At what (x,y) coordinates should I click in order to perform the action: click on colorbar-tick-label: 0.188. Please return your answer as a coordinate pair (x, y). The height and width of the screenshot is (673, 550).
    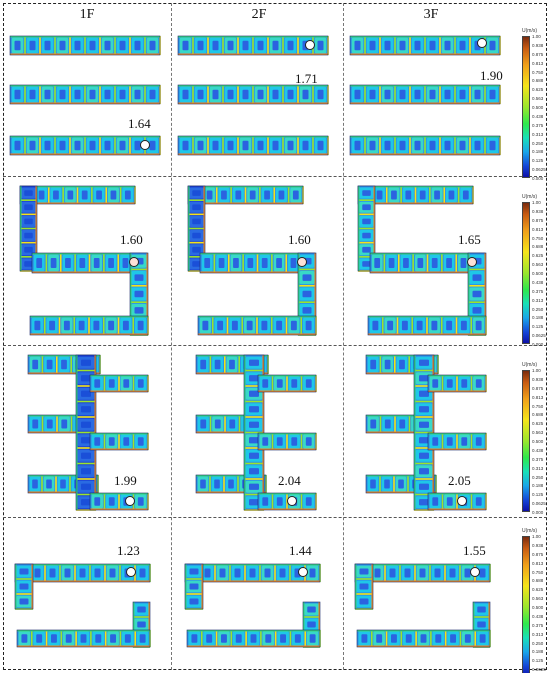
    Looking at the image, I should click on (538, 318).